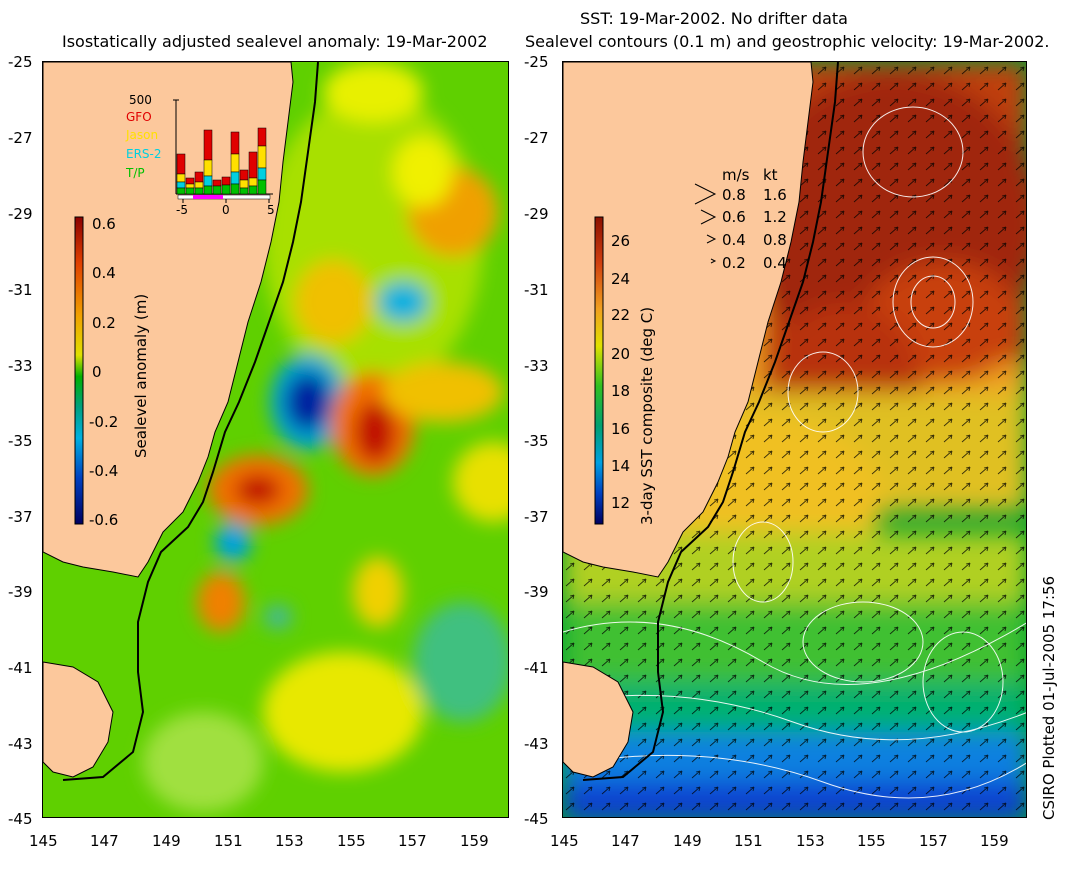 The height and width of the screenshot is (870, 1080). What do you see at coordinates (97, 372) in the screenshot?
I see `left-cbar-tick: 0` at bounding box center [97, 372].